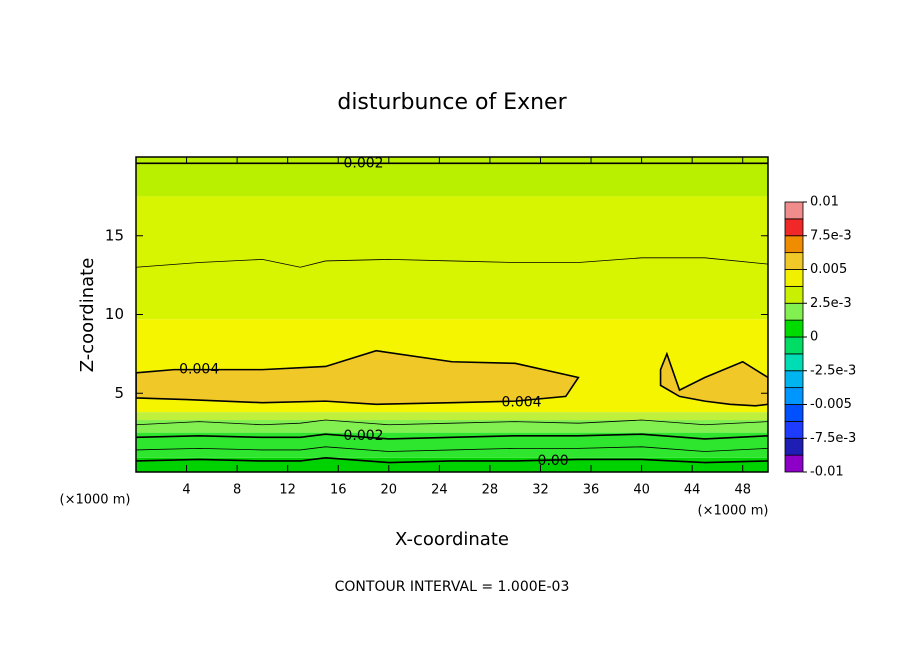 This screenshot has width=904, height=658. What do you see at coordinates (833, 438) in the screenshot?
I see `colorbar-label: -7.5e-3` at bounding box center [833, 438].